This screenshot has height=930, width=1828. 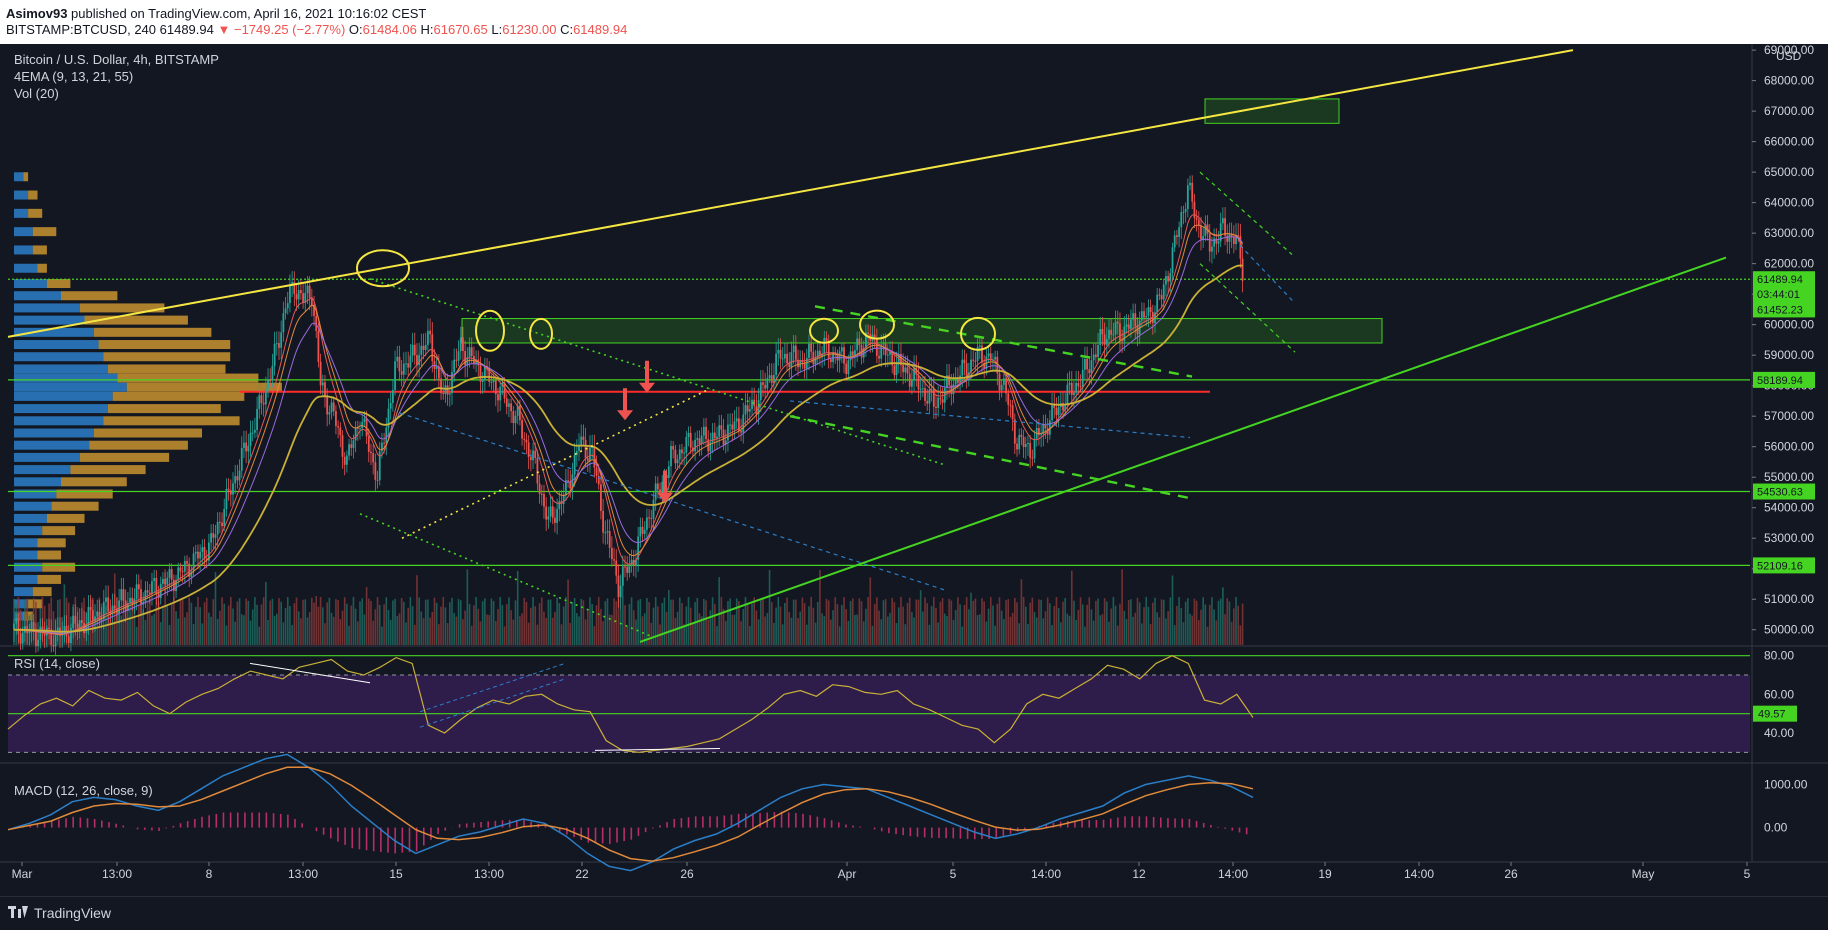 I want to click on rsi-legend: RSI (14, close), so click(x=57, y=663).